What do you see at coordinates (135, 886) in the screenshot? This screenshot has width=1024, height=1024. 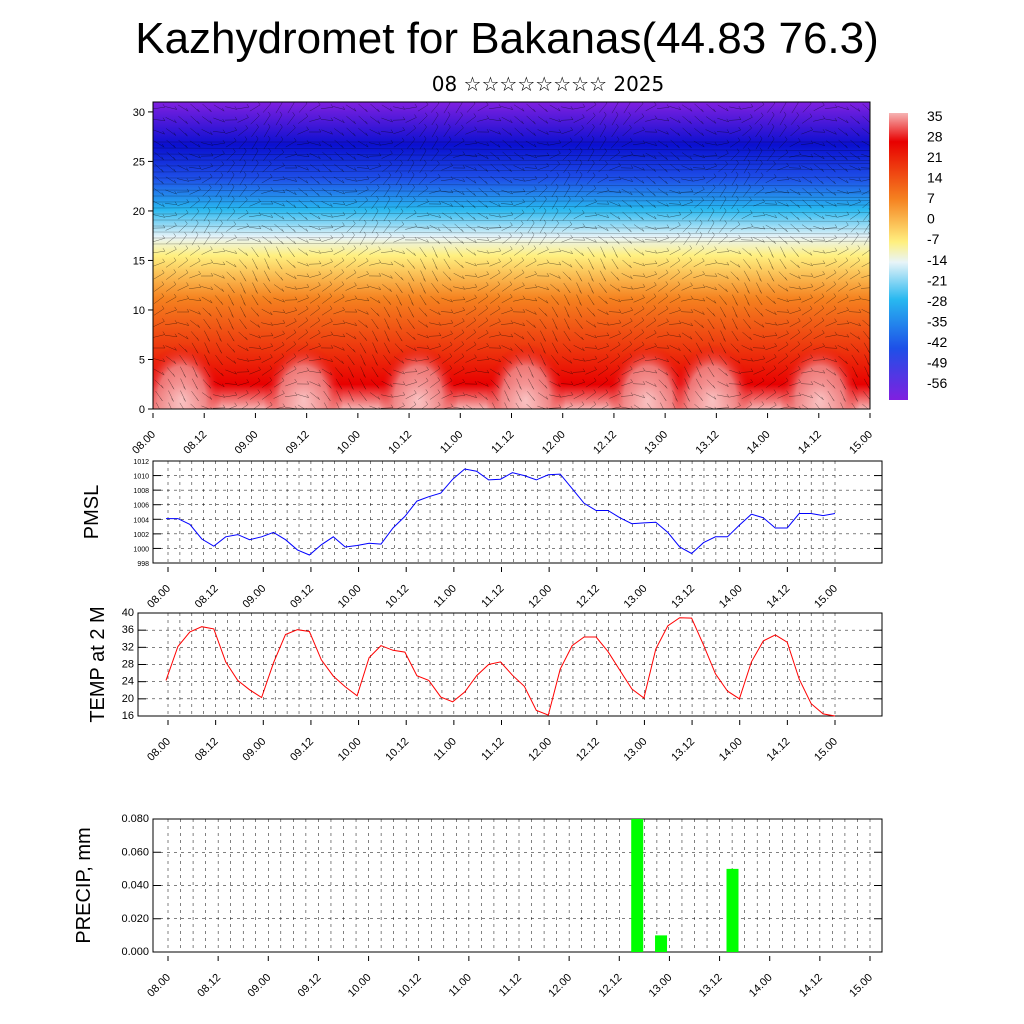 I see `y-tick-label: 0.040` at bounding box center [135, 886].